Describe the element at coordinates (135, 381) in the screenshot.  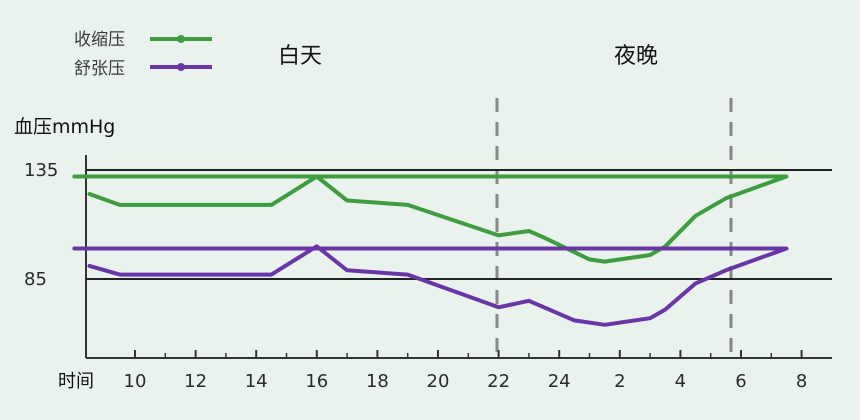
I see `x-tick-label: 10` at that location.